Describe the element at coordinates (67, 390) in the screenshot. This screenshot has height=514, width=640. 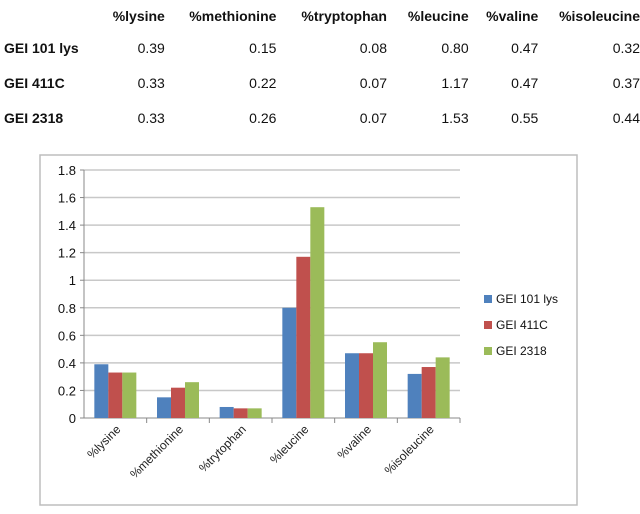
I see `y-tick-label: 0.2` at that location.